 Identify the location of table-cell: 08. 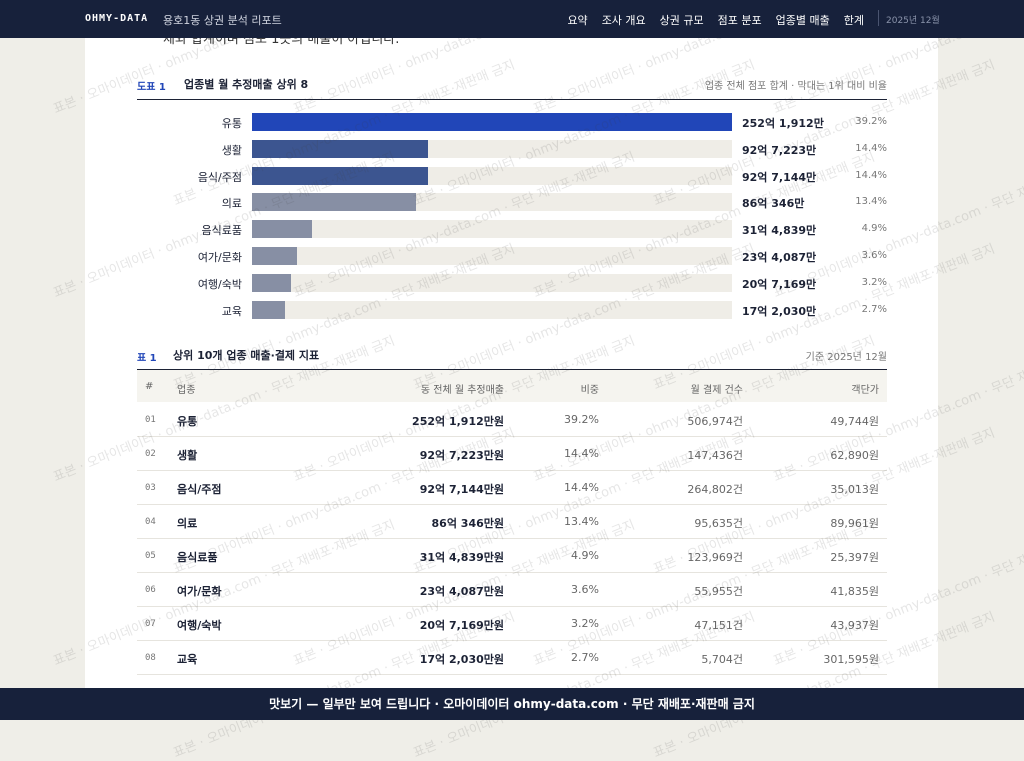
(150, 658).